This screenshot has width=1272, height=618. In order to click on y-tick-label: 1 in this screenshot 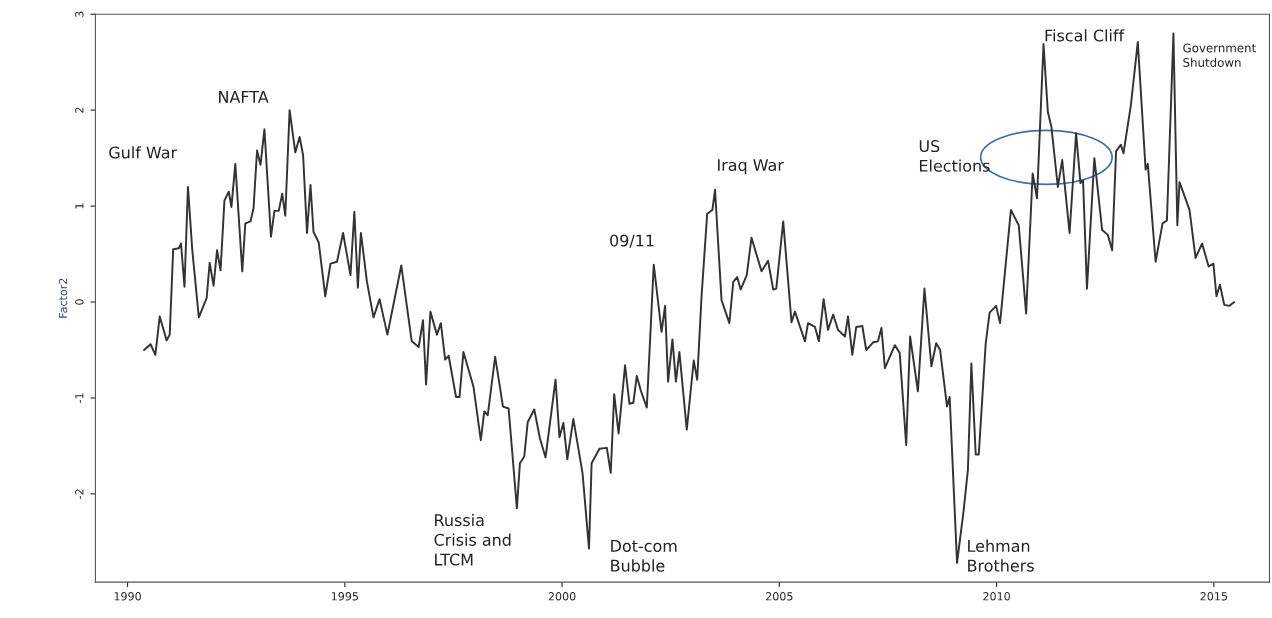, I will do `click(79, 206)`.